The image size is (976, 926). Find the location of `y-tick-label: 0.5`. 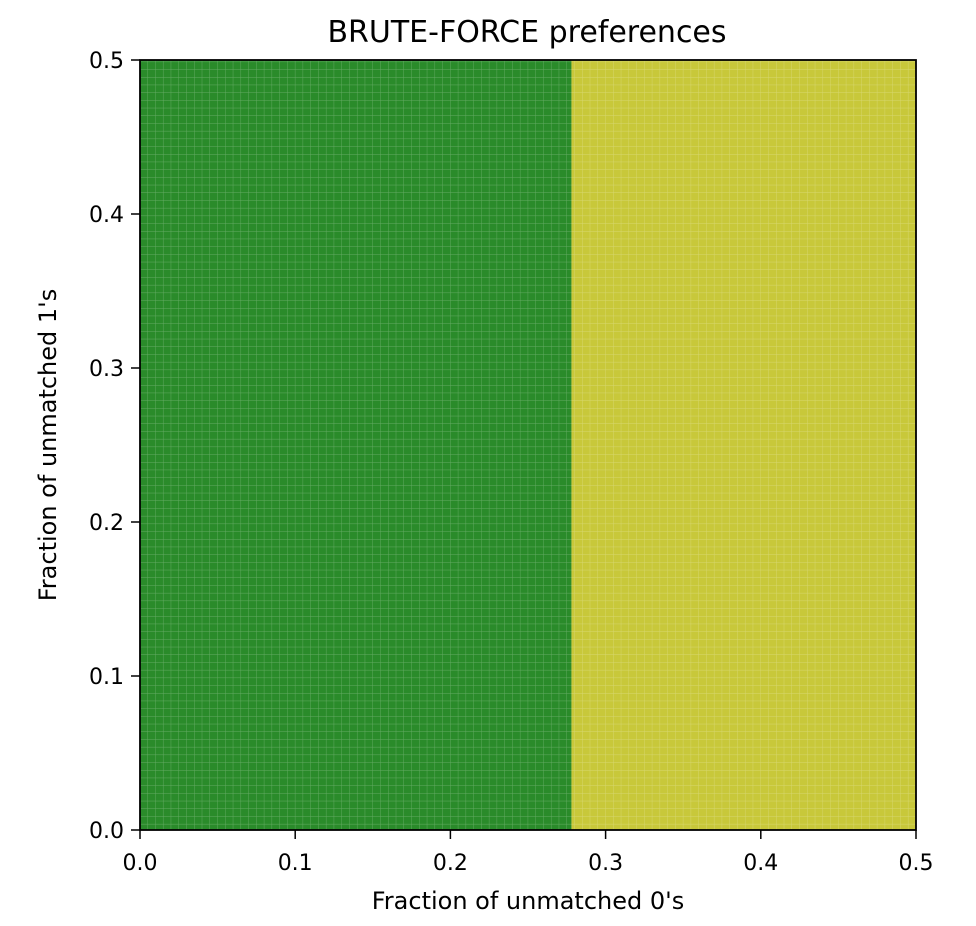

y-tick-label: 0.5 is located at coordinates (106, 61).